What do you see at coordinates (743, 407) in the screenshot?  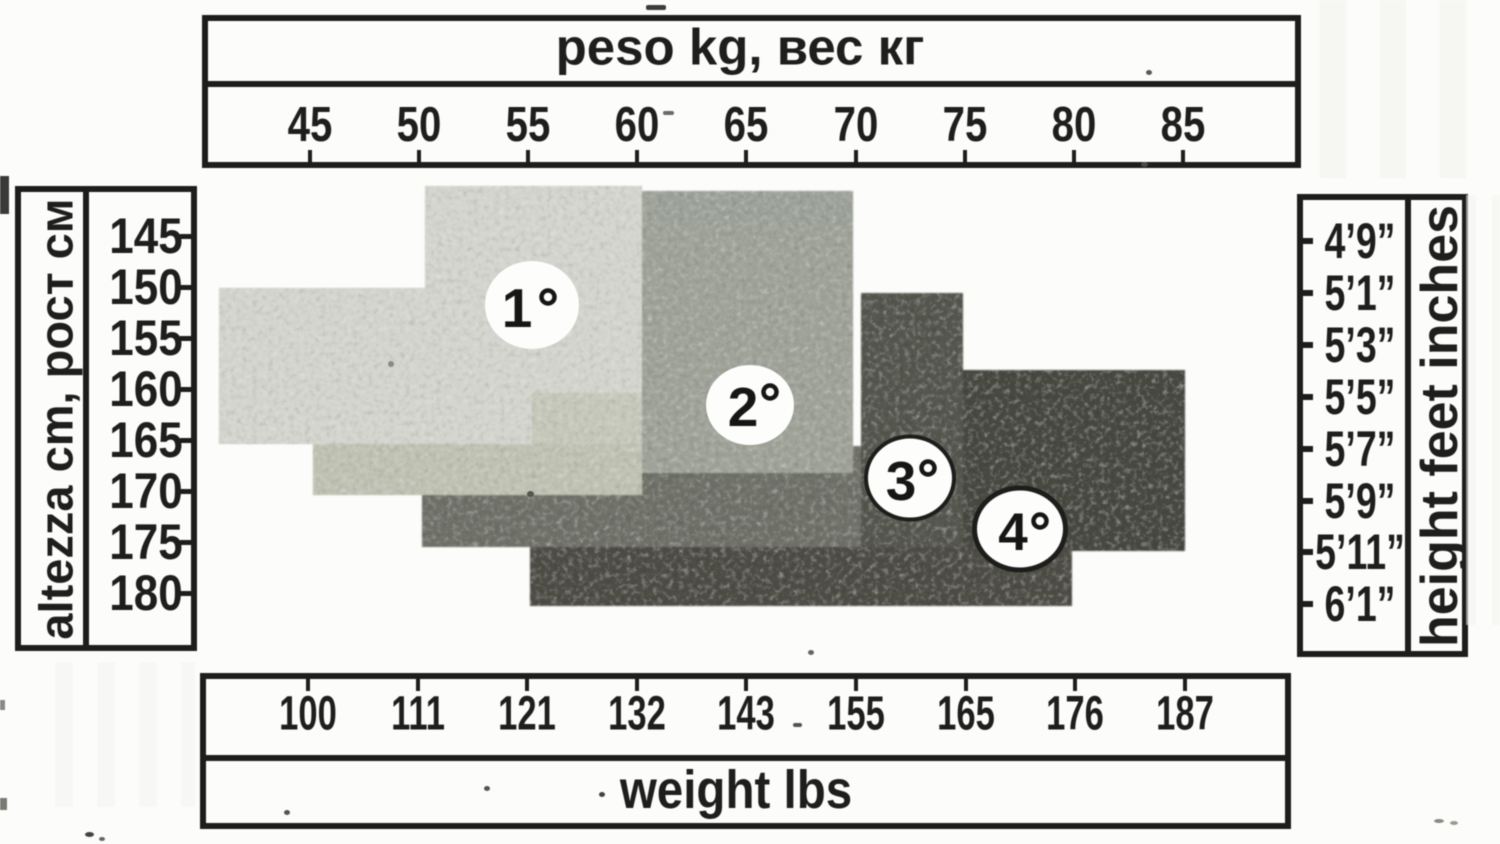 I see `svg-text: 2` at bounding box center [743, 407].